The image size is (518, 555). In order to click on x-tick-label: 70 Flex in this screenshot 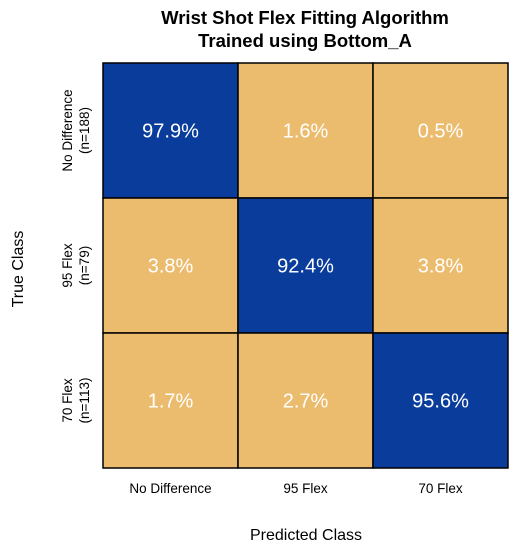, I will do `click(440, 488)`.